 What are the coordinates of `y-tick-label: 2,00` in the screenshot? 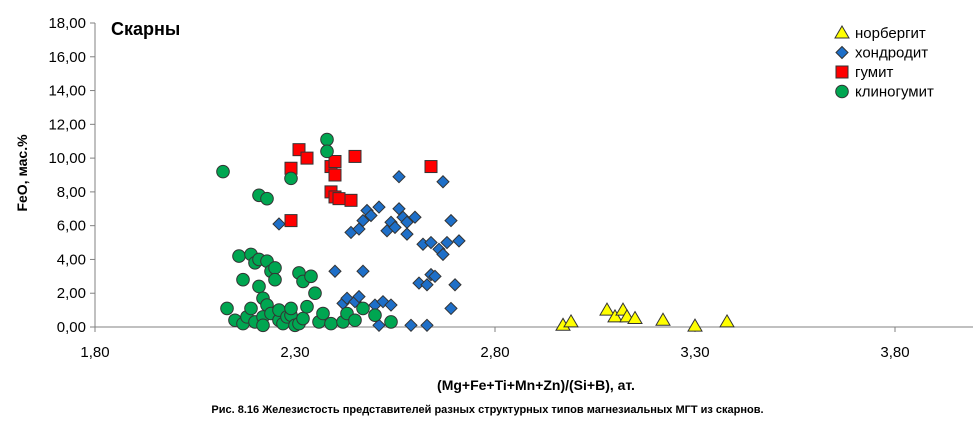 It's located at (71, 293).